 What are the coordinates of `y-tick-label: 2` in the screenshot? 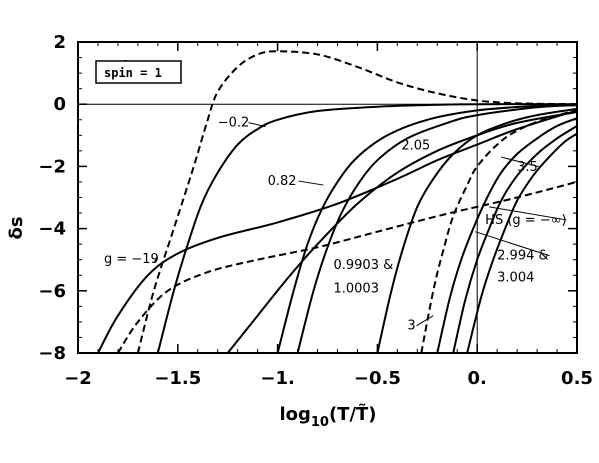 It's located at (59, 42).